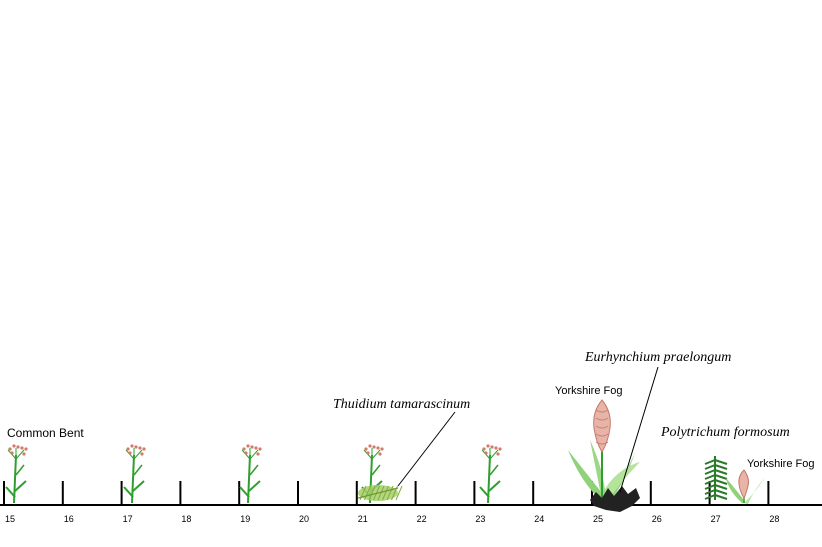 This screenshot has height=547, width=822. What do you see at coordinates (598, 519) in the screenshot?
I see `tick-label: 25` at bounding box center [598, 519].